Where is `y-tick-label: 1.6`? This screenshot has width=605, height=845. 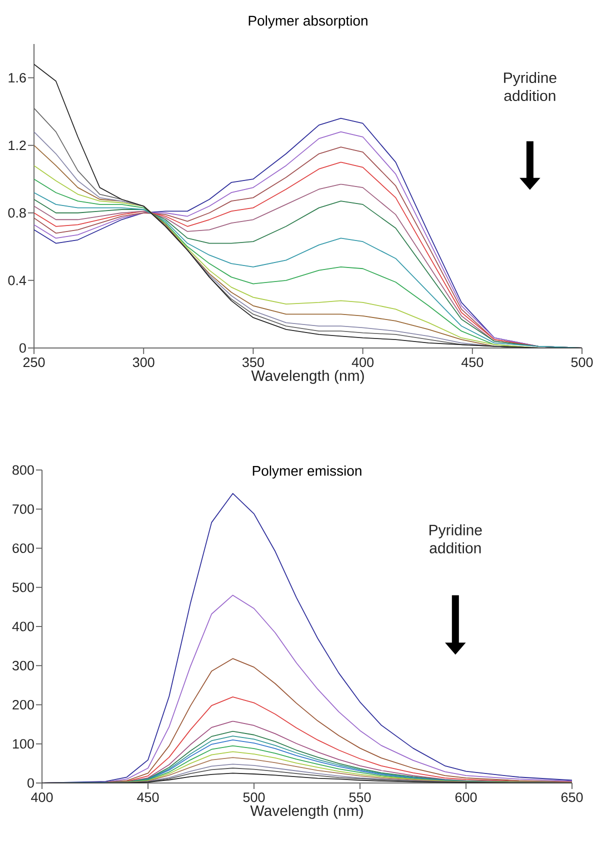 y-tick-label: 1.6 is located at coordinates (17, 77).